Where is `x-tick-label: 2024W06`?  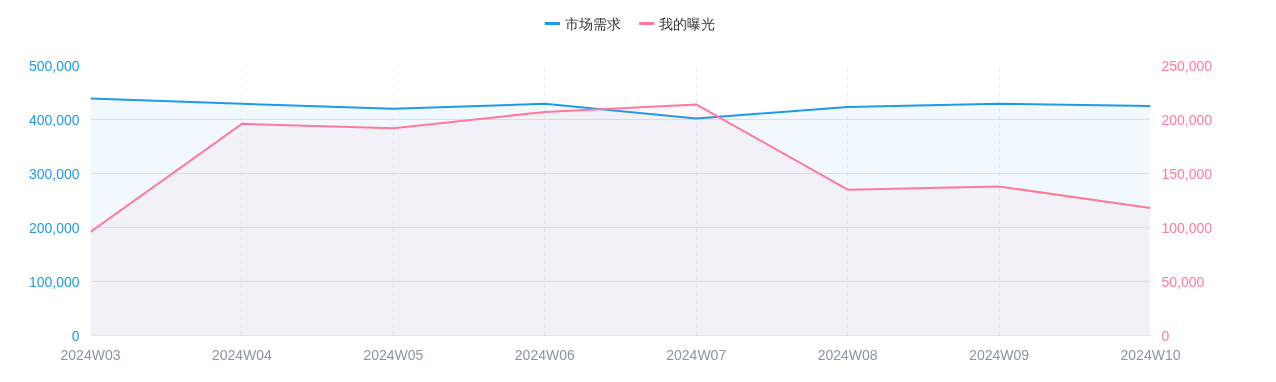
x-tick-label: 2024W06 is located at coordinates (544, 354).